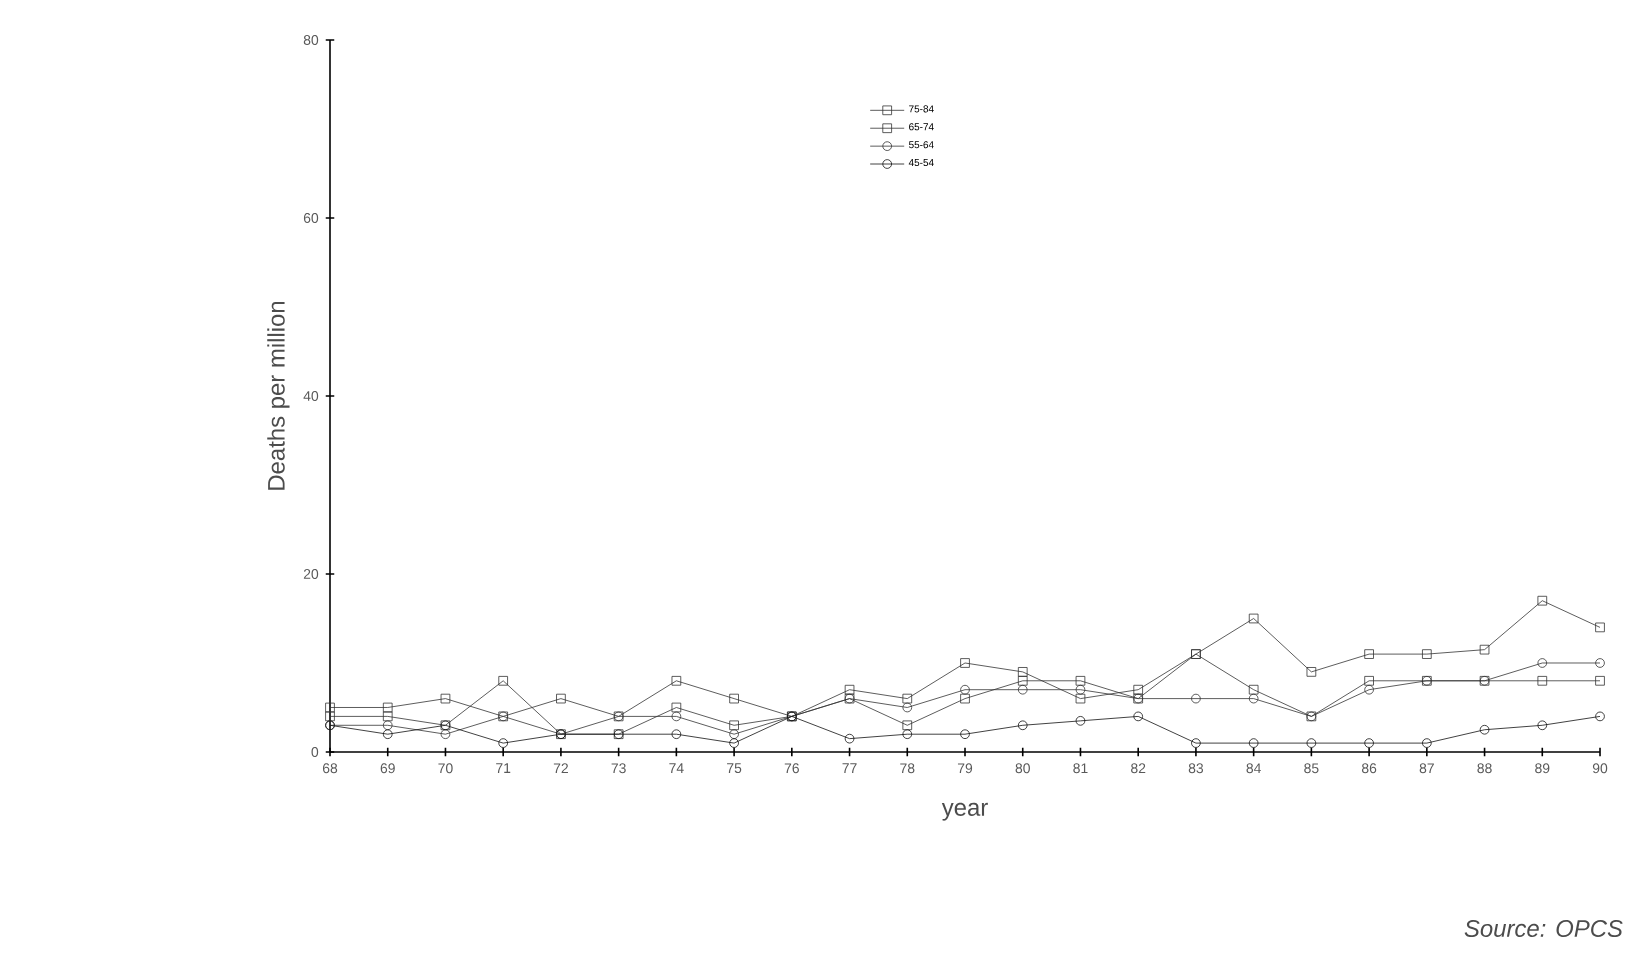  Describe the element at coordinates (964, 811) in the screenshot. I see `x-axis-title: year` at that location.